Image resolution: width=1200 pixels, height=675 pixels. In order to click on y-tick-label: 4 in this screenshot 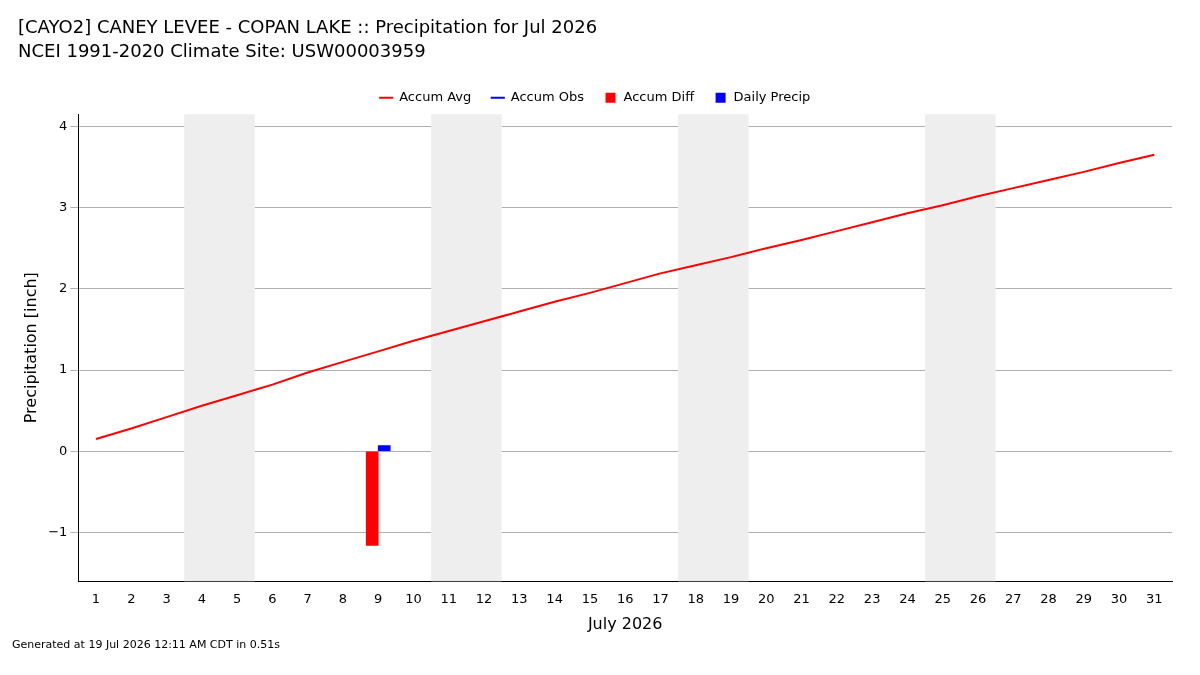, I will do `click(63, 125)`.